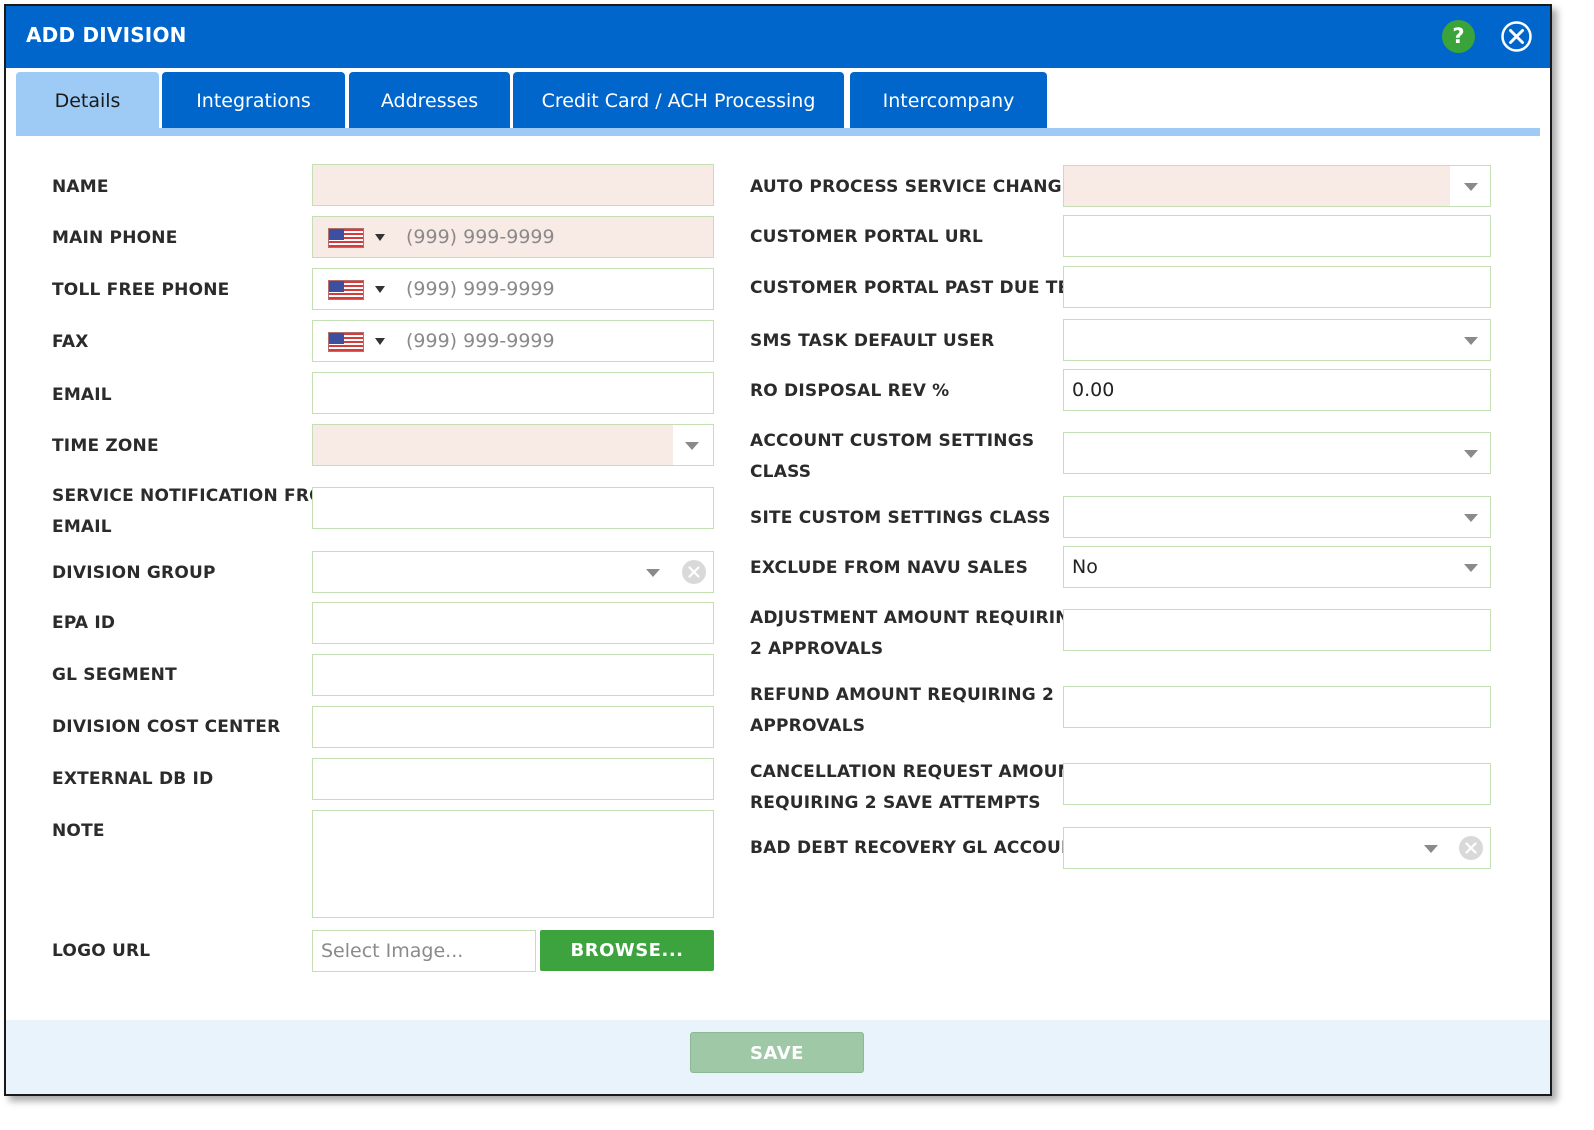  What do you see at coordinates (889, 568) in the screenshot?
I see `exclude-navu-sales-label: EXCLUDE FROM NAVU SALES` at bounding box center [889, 568].